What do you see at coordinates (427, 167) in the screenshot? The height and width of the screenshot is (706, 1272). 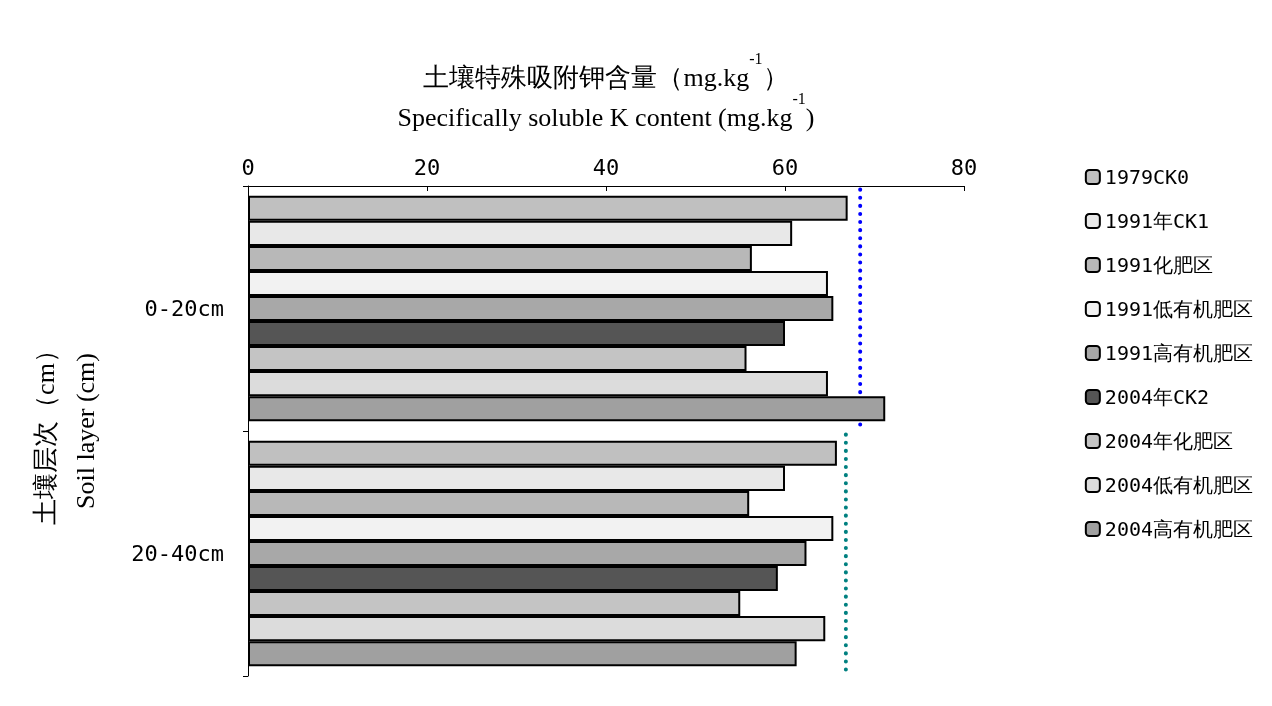 I see `x-tick-label: 20` at bounding box center [427, 167].